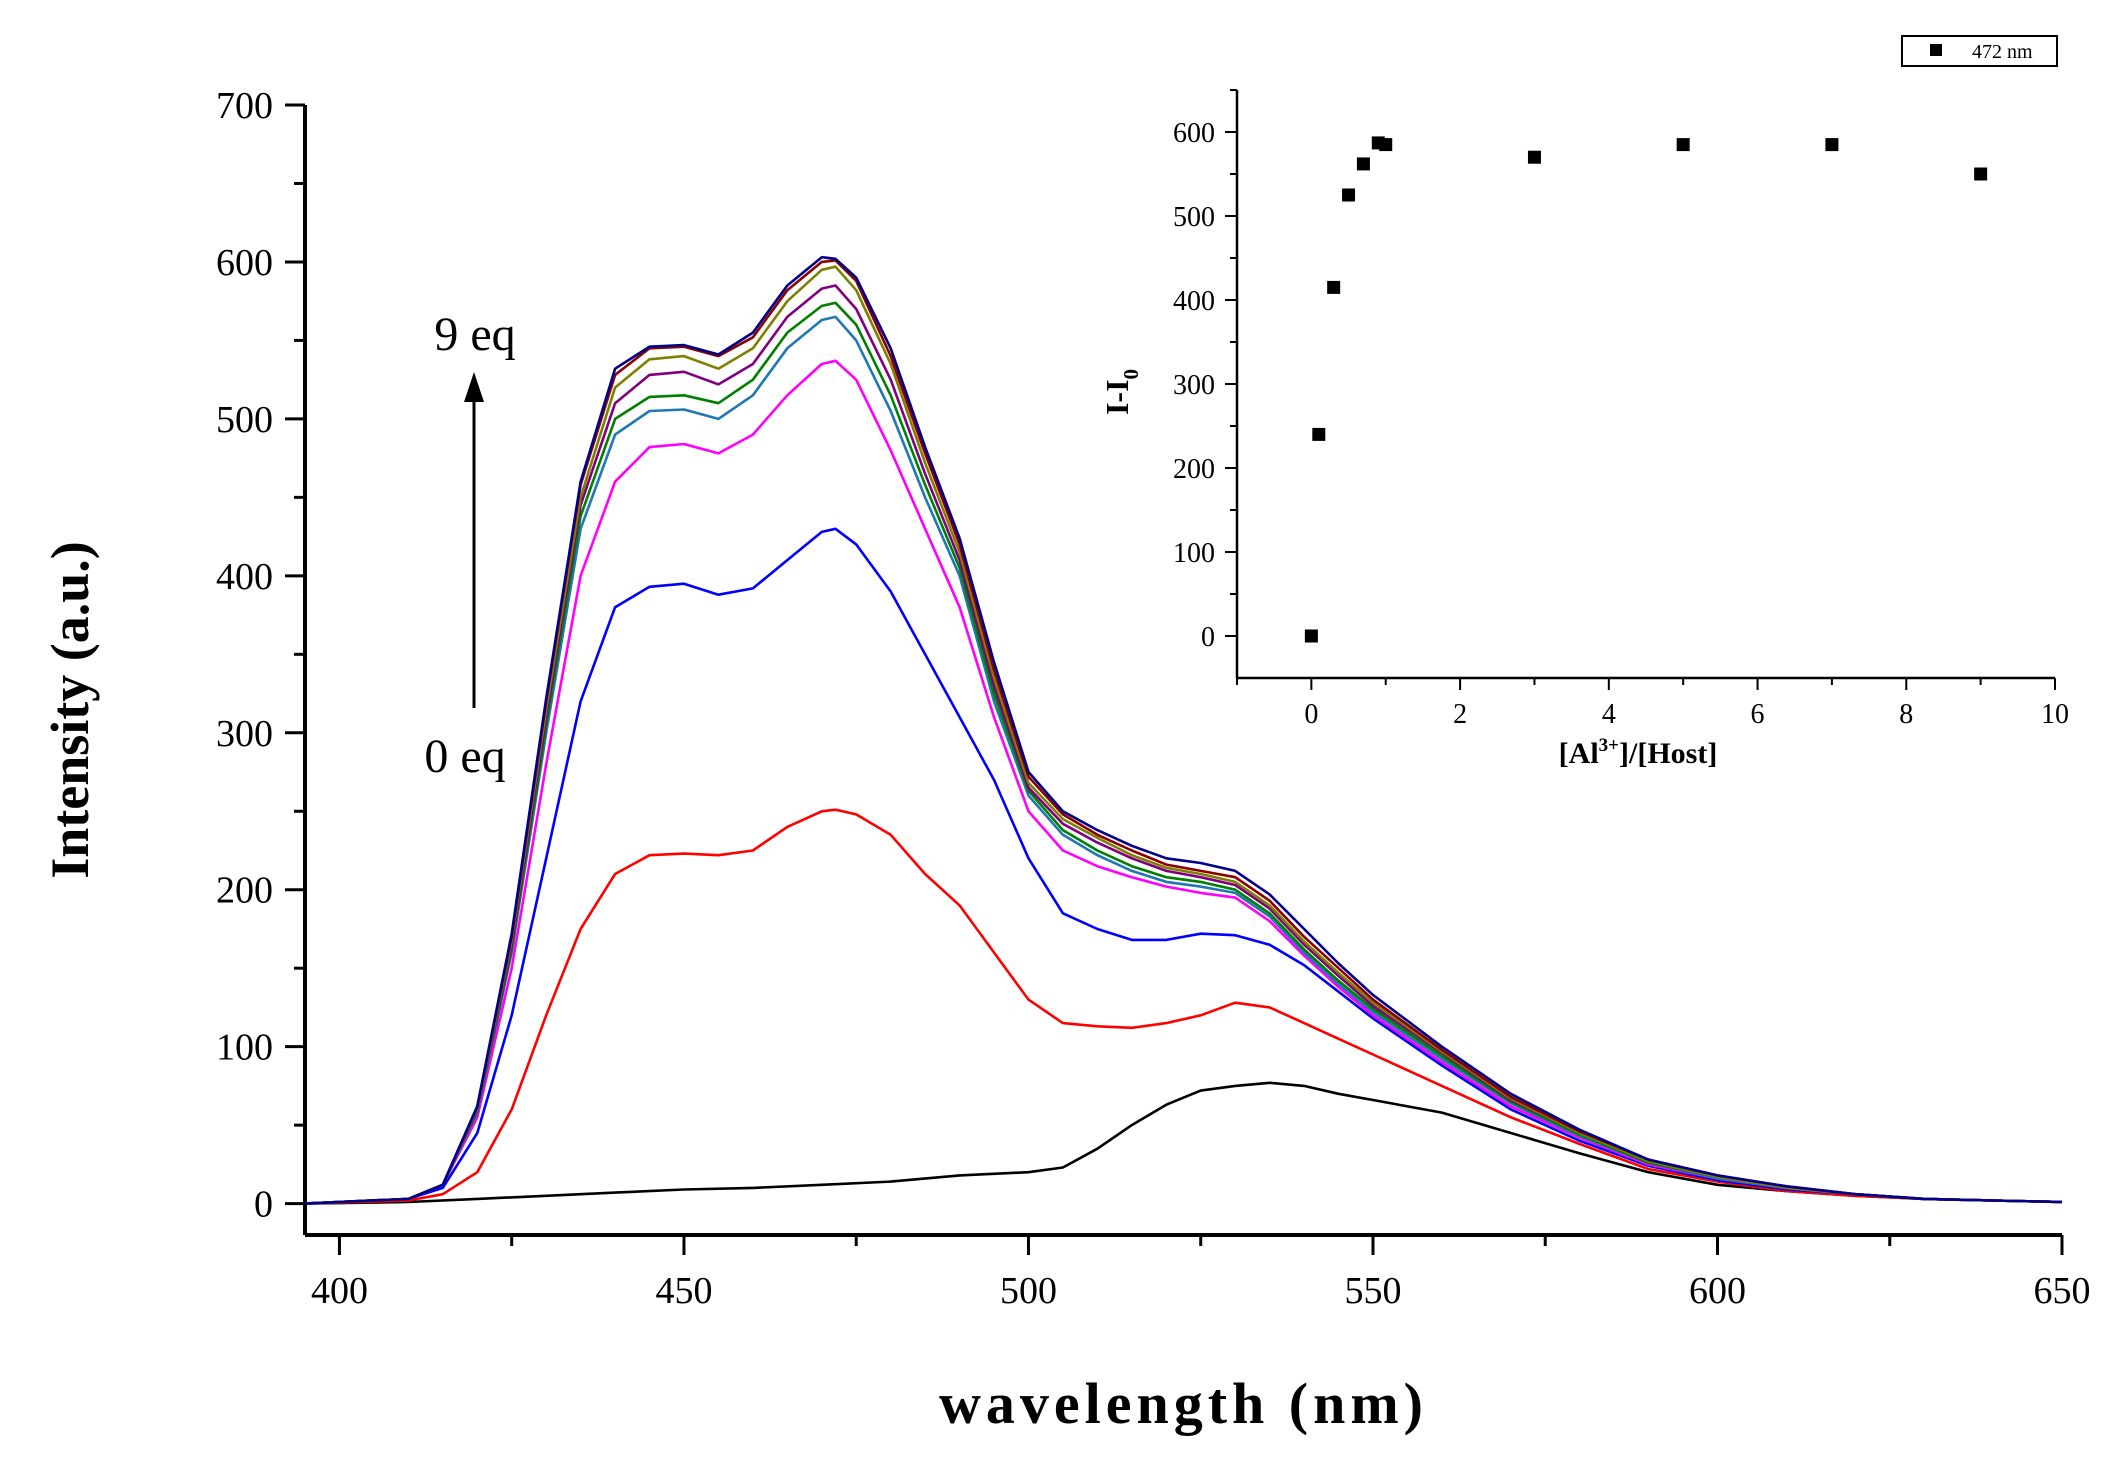  What do you see at coordinates (1936, 50) in the screenshot?
I see `inset-legend-marker` at bounding box center [1936, 50].